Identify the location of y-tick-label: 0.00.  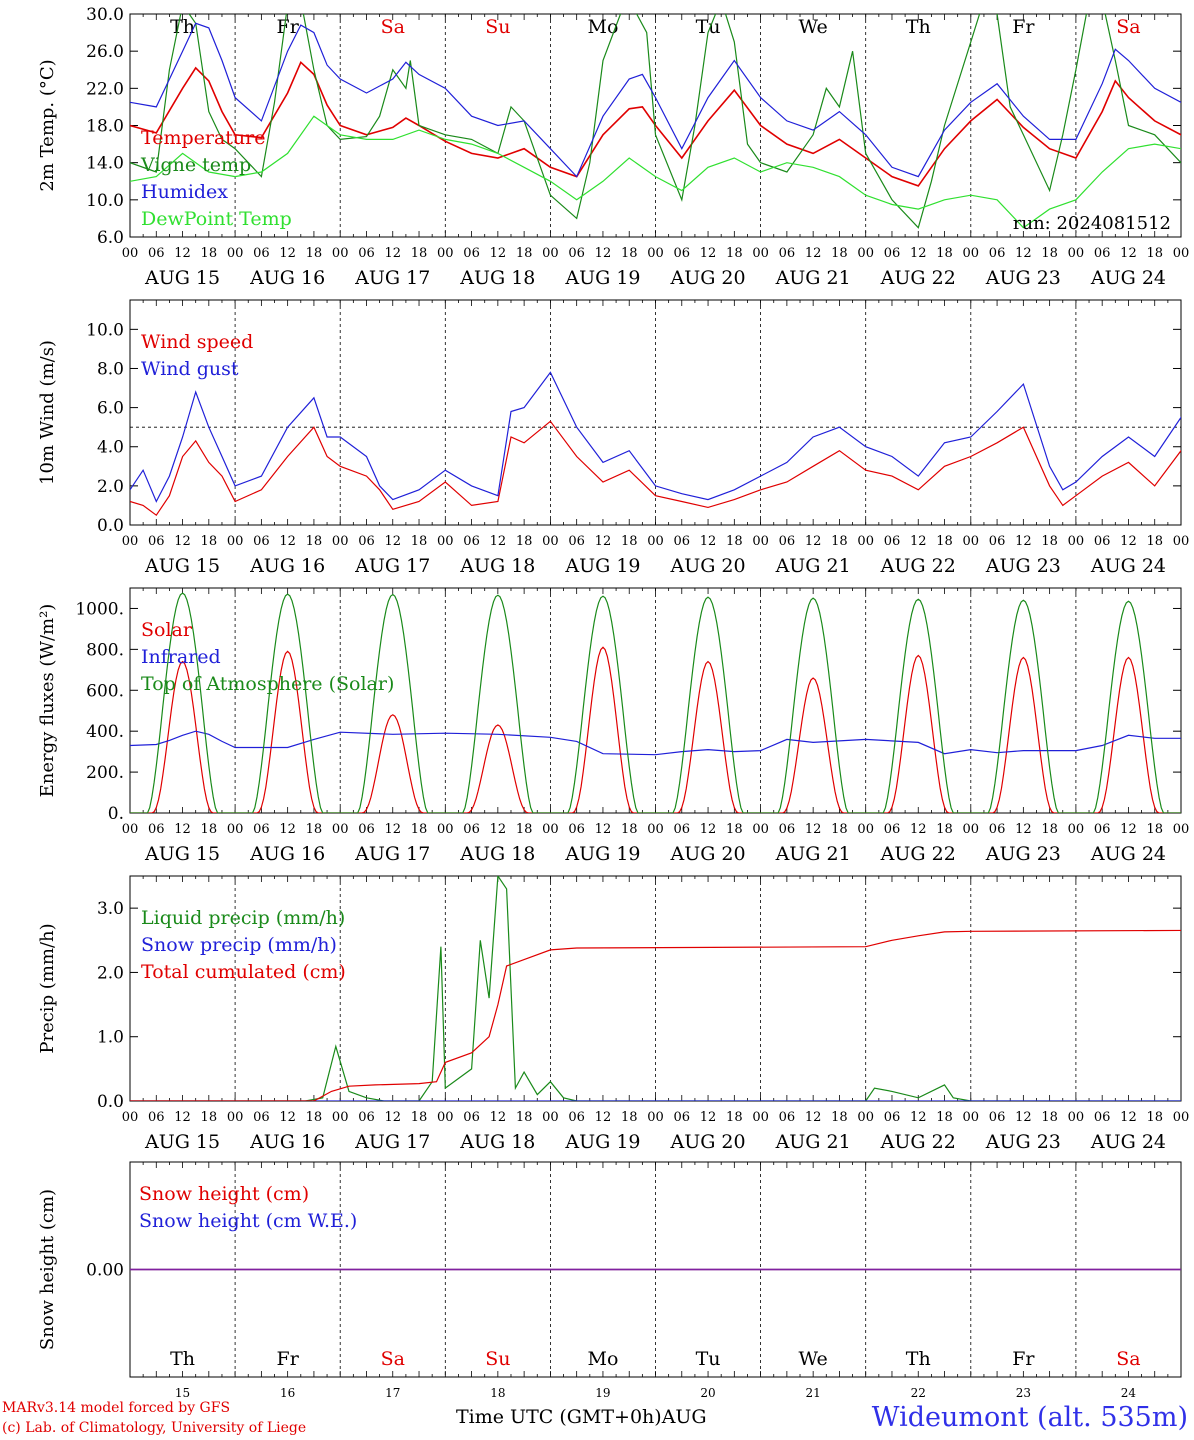
(105, 1271).